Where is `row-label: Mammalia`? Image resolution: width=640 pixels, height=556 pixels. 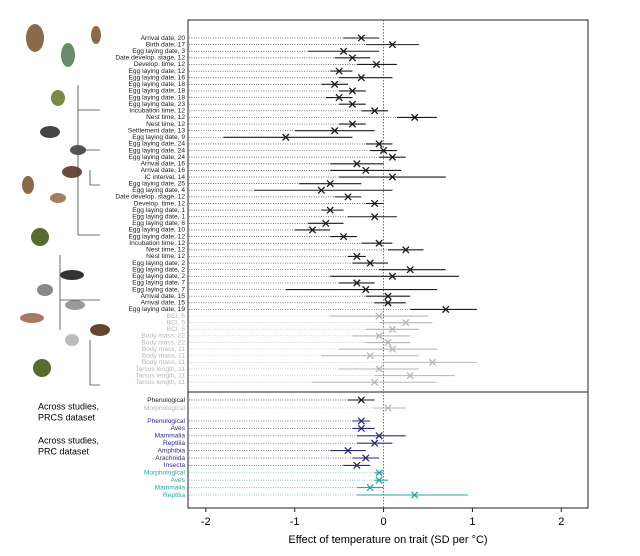 row-label: Mammalia is located at coordinates (170, 436).